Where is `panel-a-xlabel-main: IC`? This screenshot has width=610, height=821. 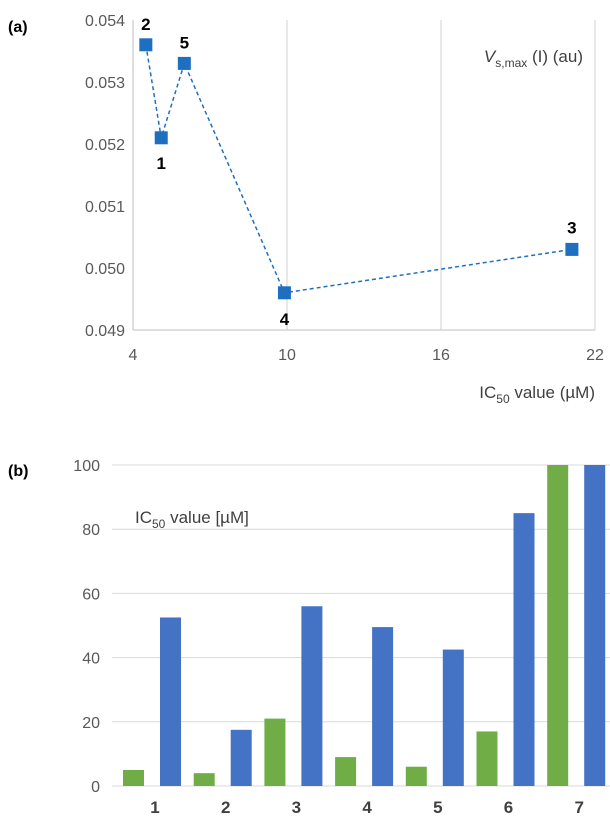
panel-a-xlabel-main: IC is located at coordinates (487, 392).